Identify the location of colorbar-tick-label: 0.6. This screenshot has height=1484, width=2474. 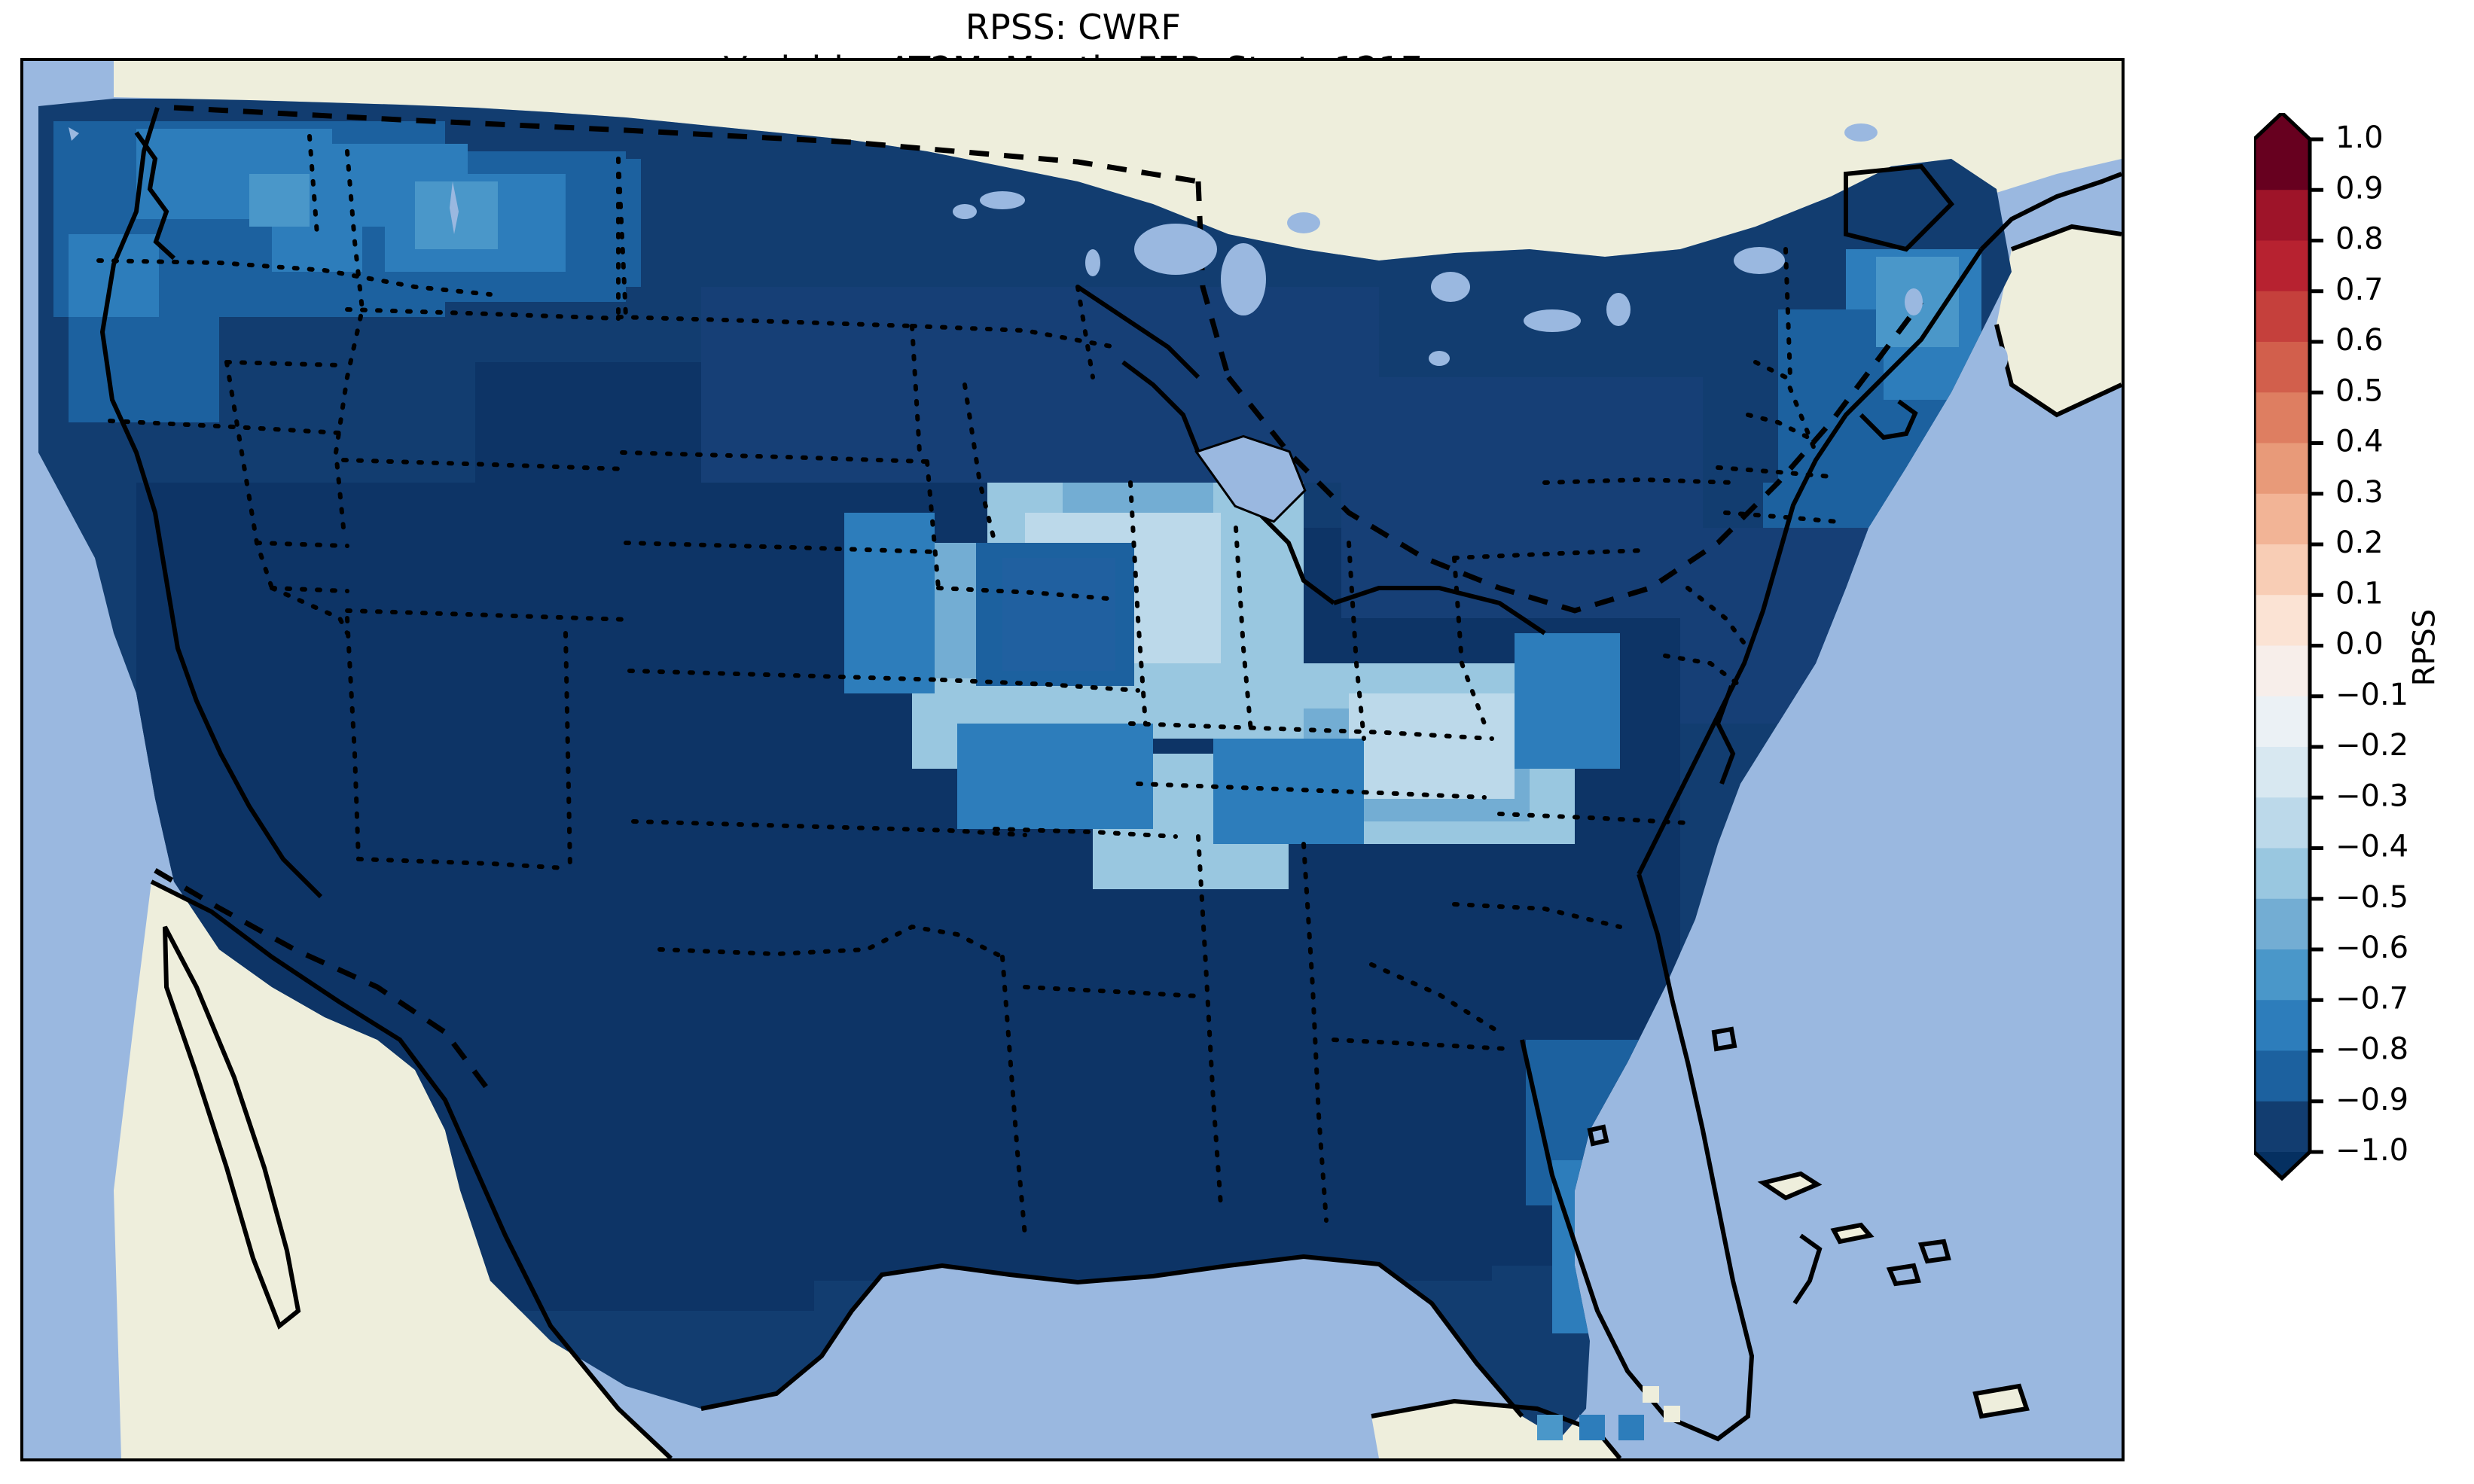
(2360, 340).